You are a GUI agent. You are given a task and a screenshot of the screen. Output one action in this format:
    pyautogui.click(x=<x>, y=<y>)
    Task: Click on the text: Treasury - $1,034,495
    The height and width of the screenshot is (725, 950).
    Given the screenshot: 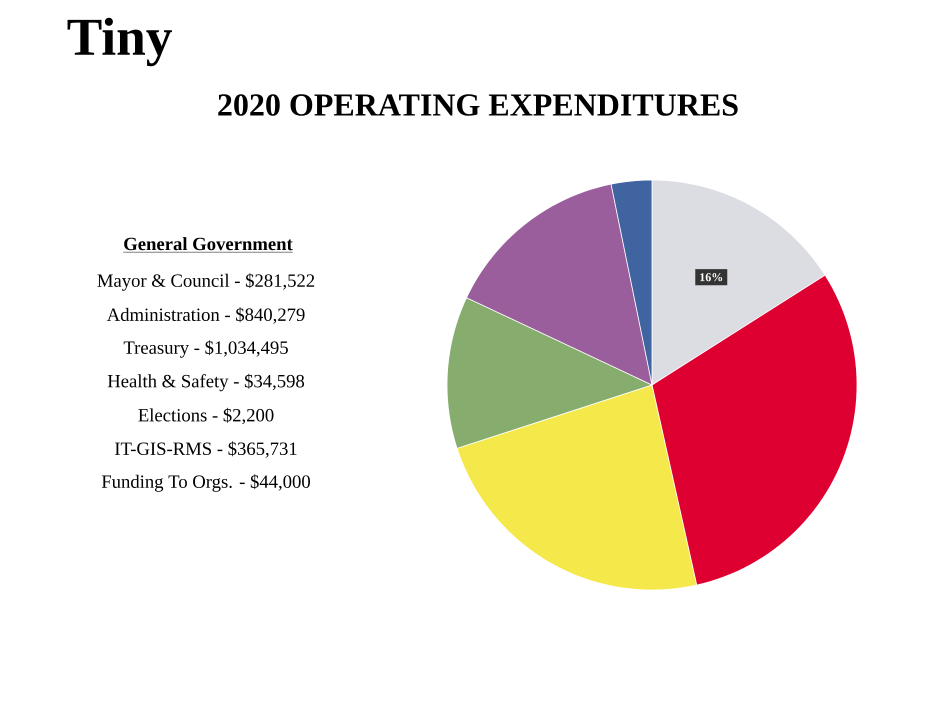 What is the action you would take?
    pyautogui.click(x=206, y=349)
    